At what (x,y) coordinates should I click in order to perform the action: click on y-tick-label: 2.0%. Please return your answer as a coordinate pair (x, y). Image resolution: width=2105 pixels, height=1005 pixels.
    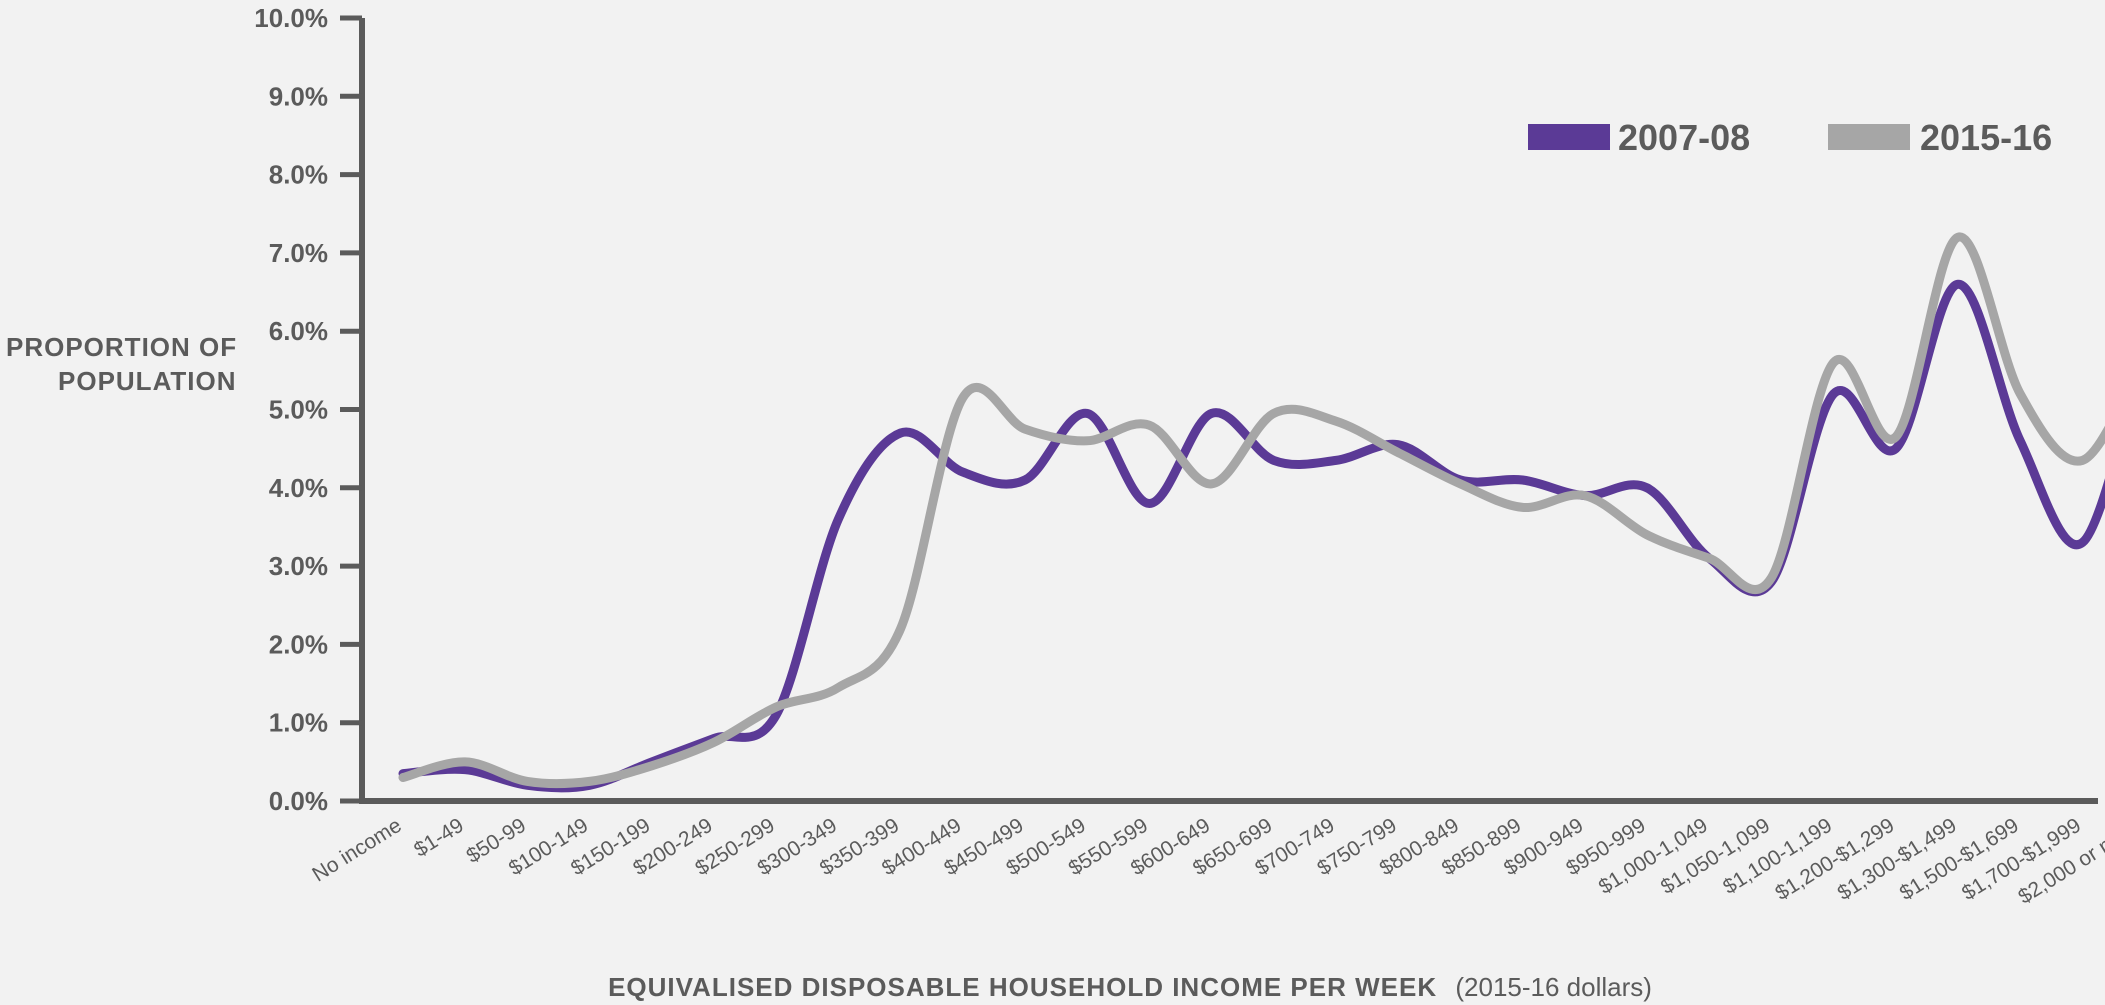
    Looking at the image, I should click on (298, 644).